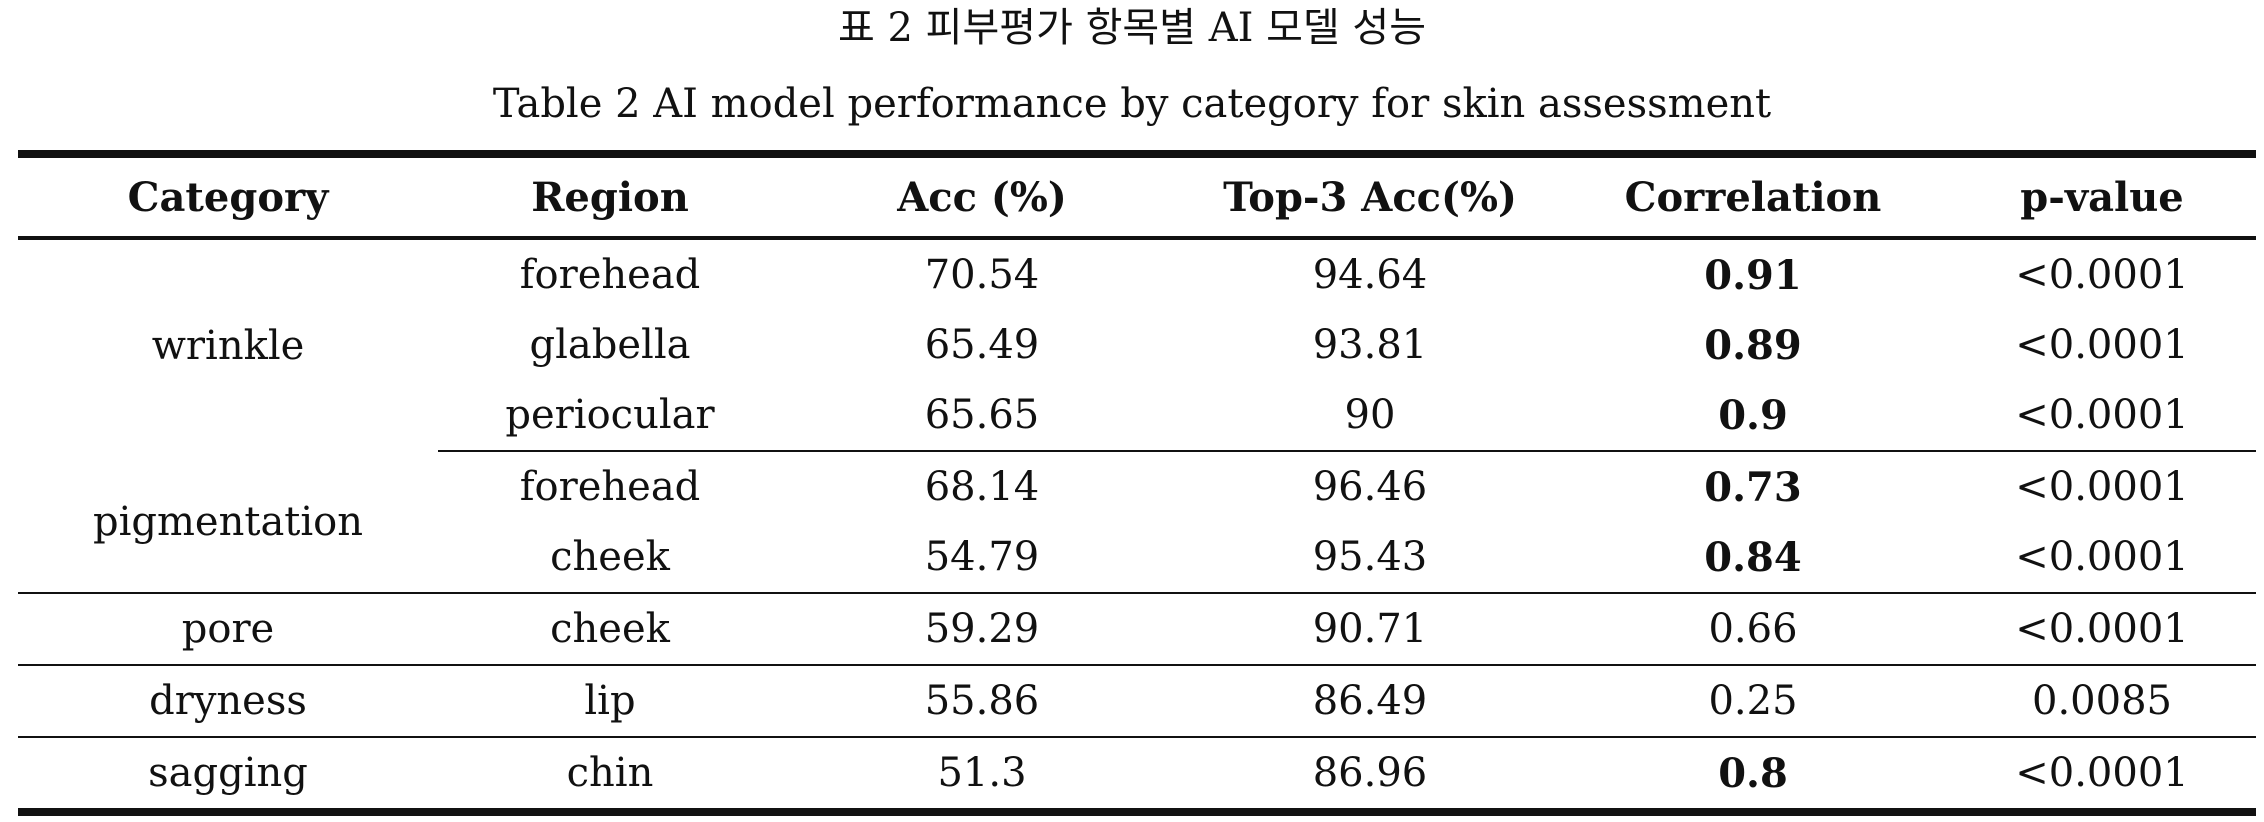  I want to click on category-cell: pigmentation, so click(228, 522).